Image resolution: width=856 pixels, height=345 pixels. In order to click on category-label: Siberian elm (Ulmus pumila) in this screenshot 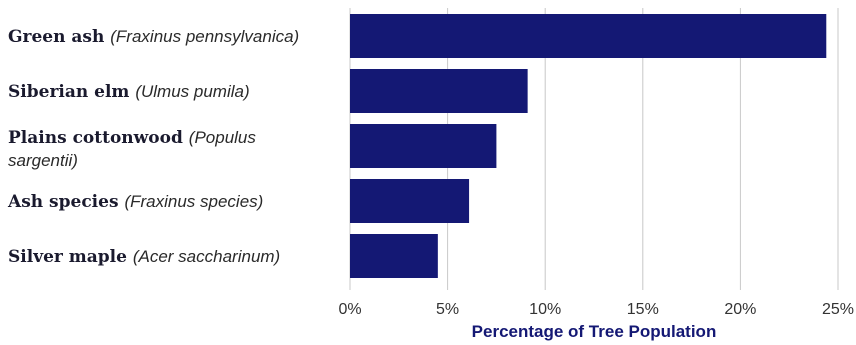, I will do `click(129, 92)`.